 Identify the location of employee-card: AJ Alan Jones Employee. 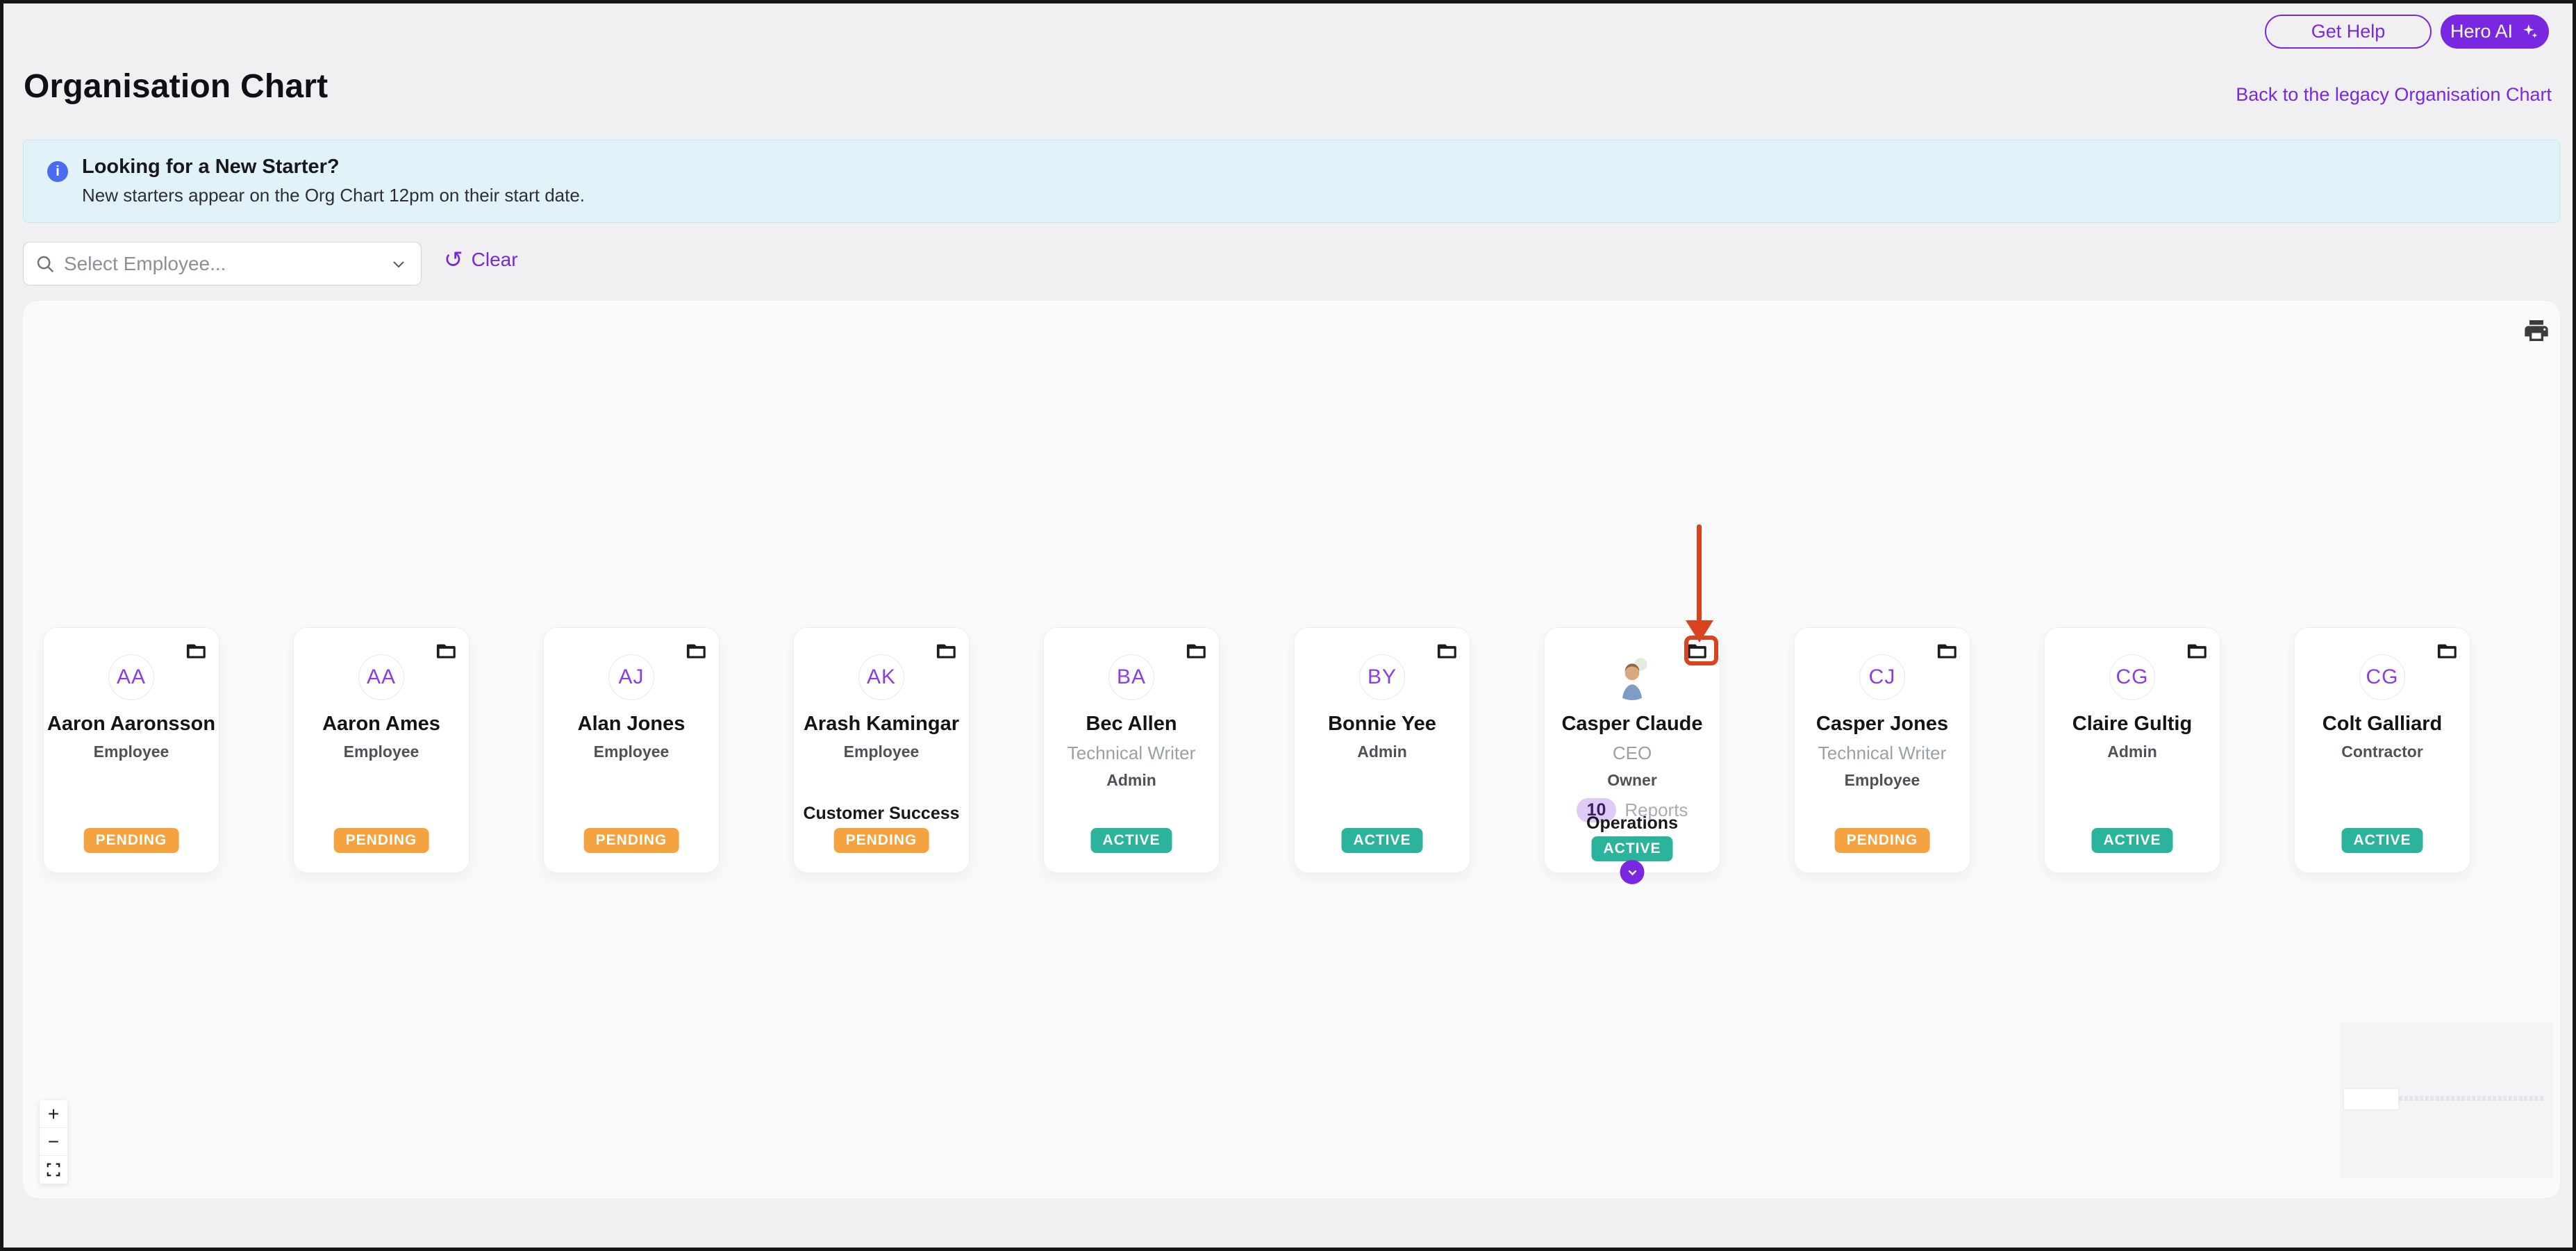
(631, 750).